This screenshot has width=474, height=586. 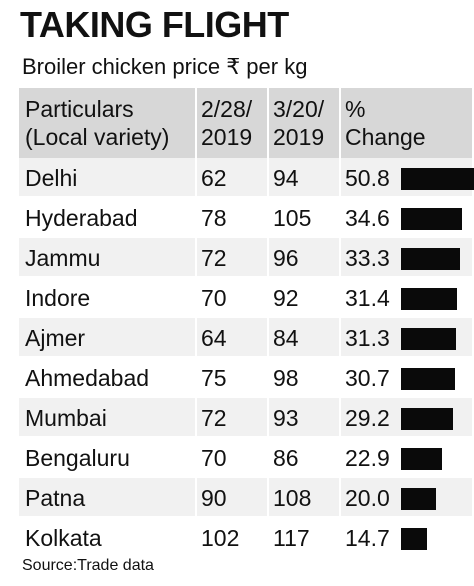 I want to click on source-note: Source:Trade data, so click(x=88, y=565).